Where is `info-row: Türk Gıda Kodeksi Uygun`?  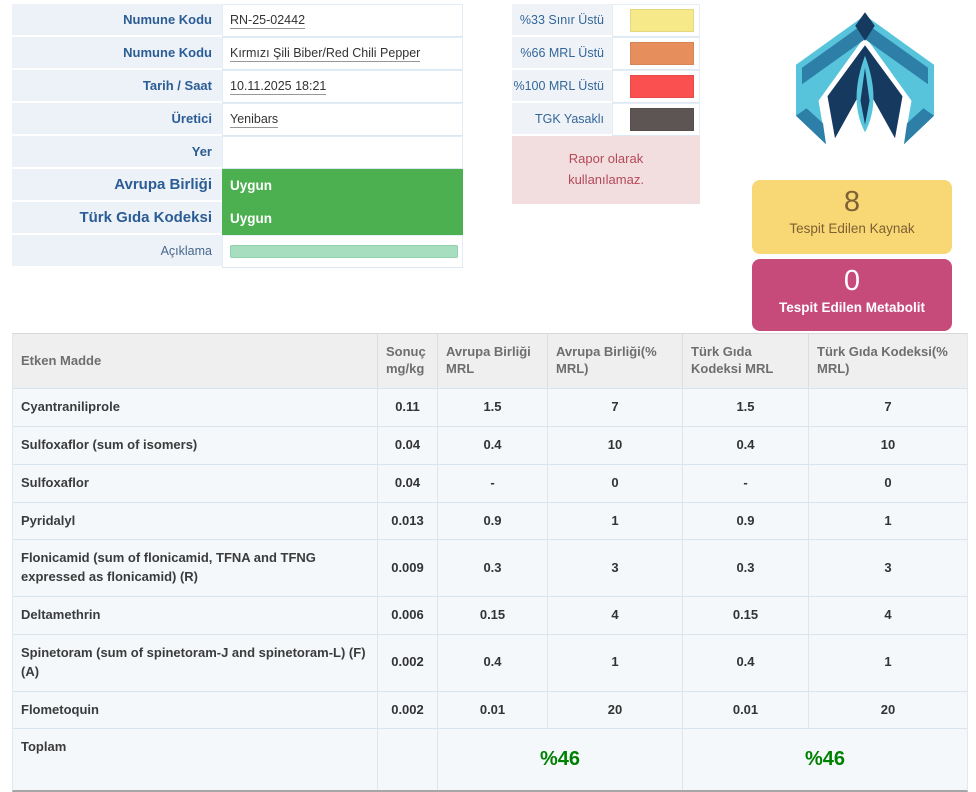
info-row: Türk Gıda Kodeksi Uygun is located at coordinates (237, 218).